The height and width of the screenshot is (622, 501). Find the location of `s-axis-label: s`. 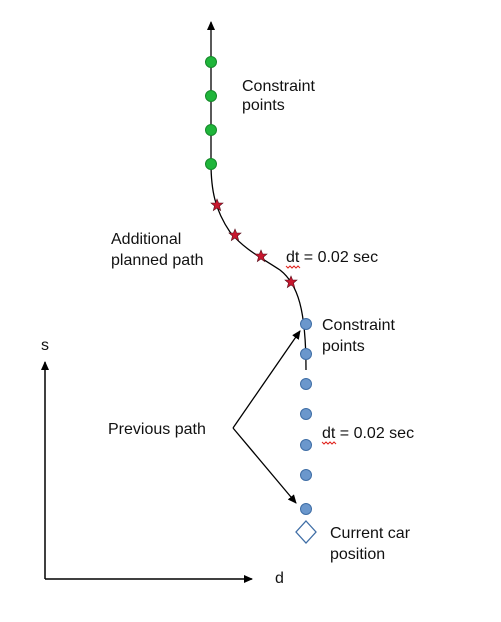

s-axis-label: s is located at coordinates (45, 345).